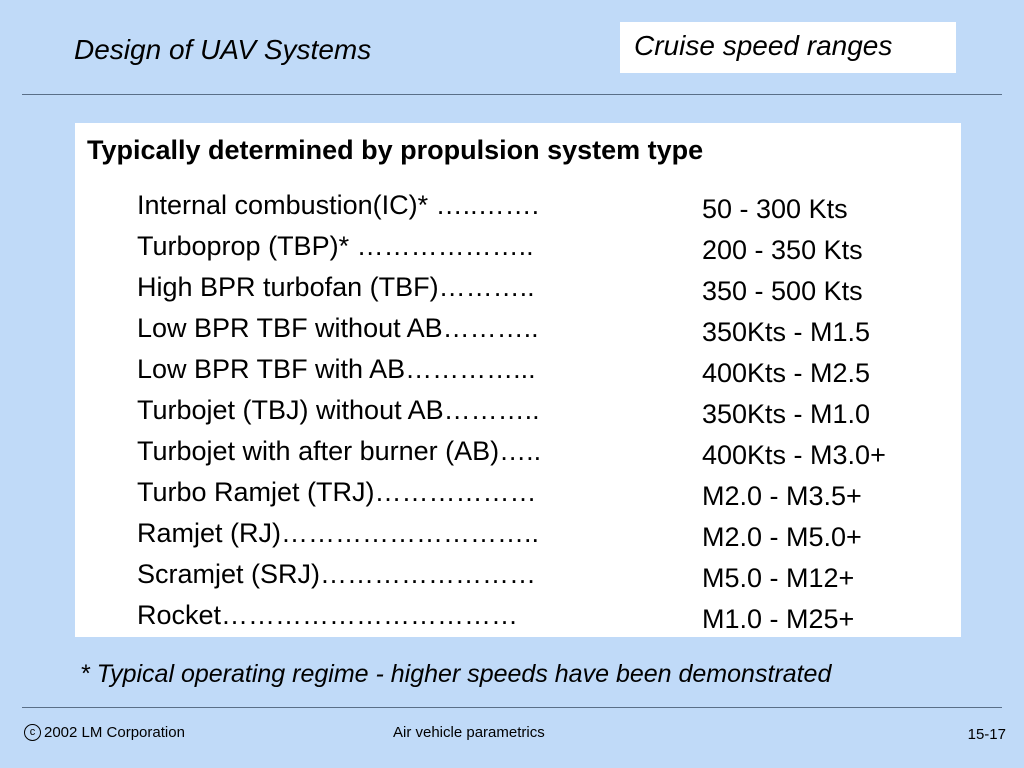 The height and width of the screenshot is (768, 1024). Describe the element at coordinates (114, 732) in the screenshot. I see `copyright-text: 2002 LM Corporation` at that location.